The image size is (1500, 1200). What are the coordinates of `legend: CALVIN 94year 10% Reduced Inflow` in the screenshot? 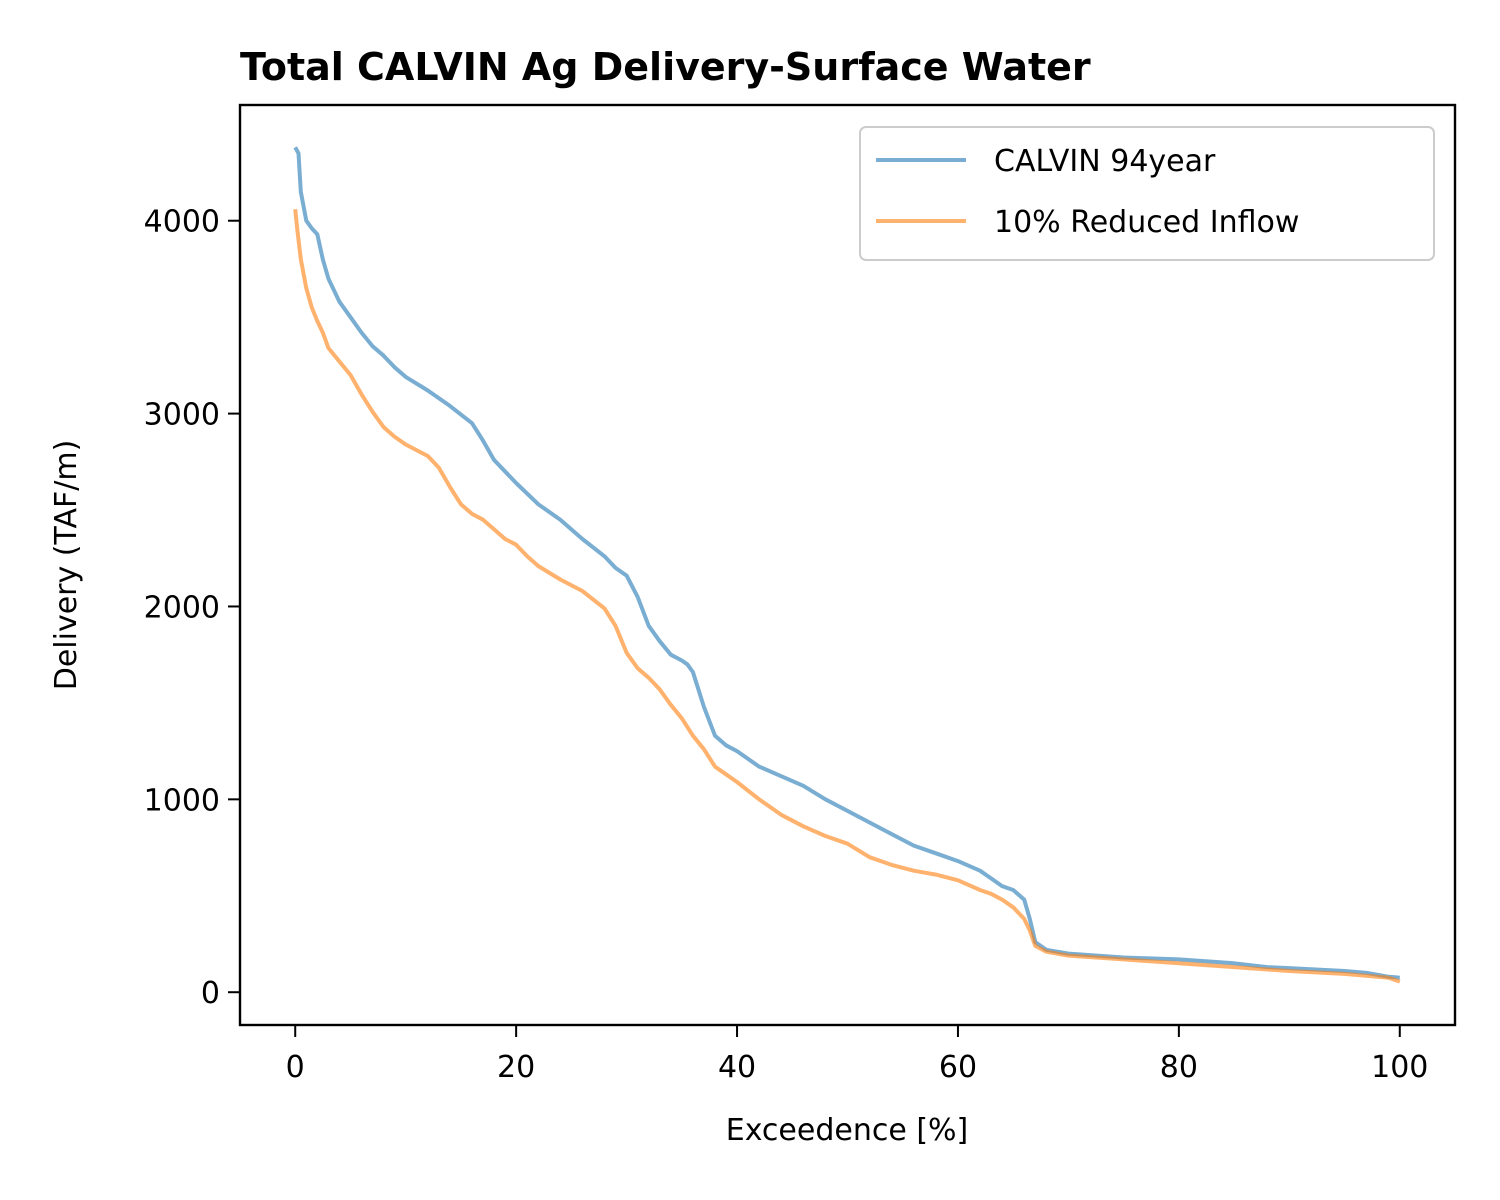 It's located at (1147, 193).